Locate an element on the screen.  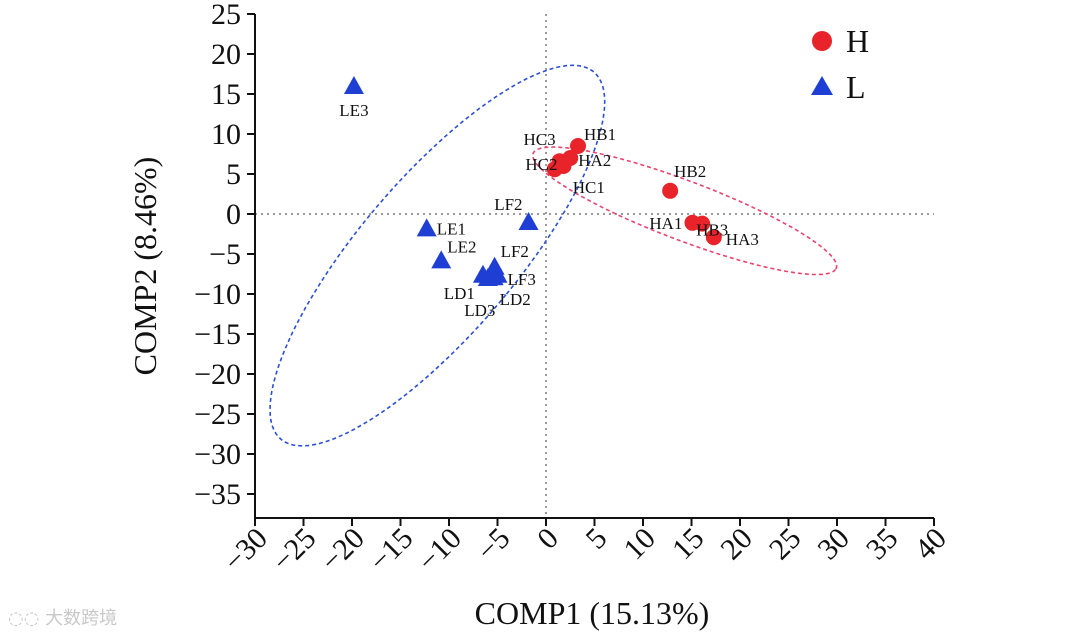
legend: H L is located at coordinates (840, 64).